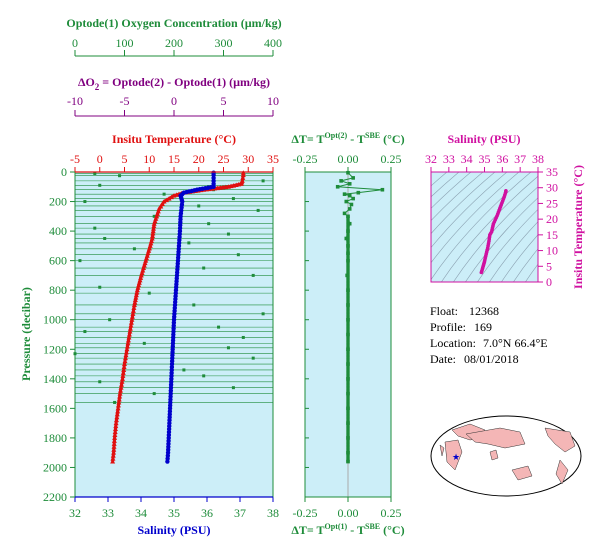  I want to click on ts-temperature-title: Insitu Temperature (°C), so click(578, 227).